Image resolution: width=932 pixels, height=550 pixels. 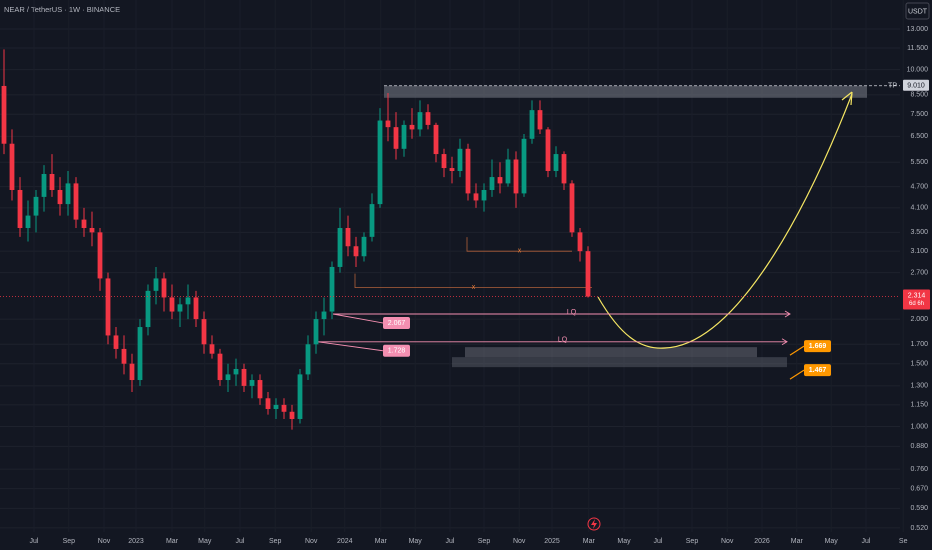 I want to click on x-tick-label: Se, so click(x=903, y=541).